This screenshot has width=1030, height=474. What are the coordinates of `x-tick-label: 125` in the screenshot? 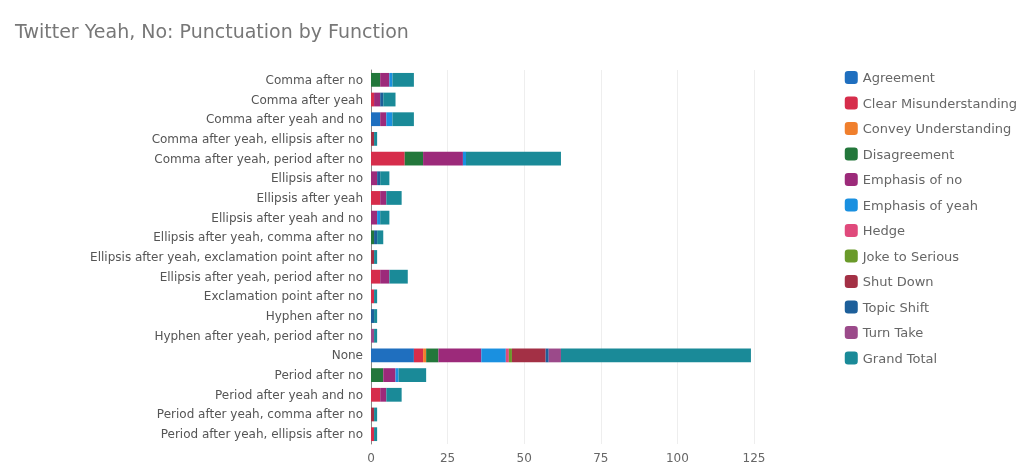 It's located at (754, 458).